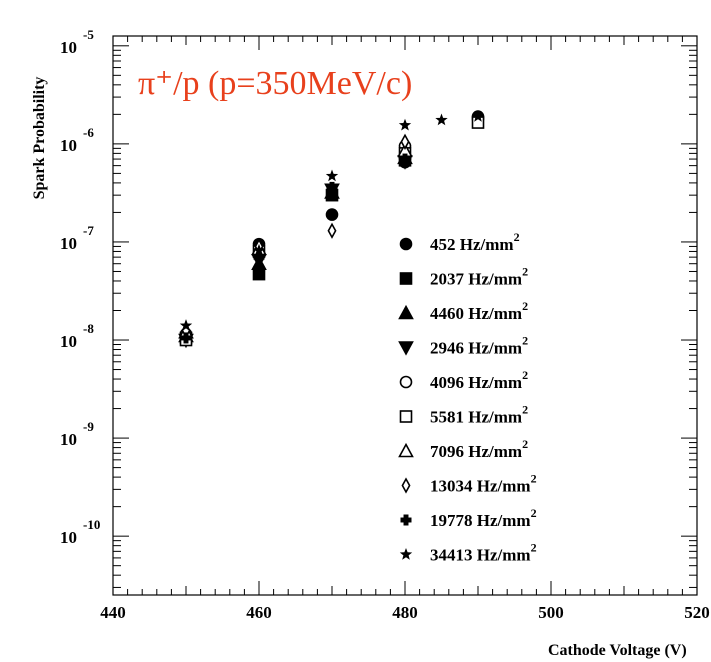 The height and width of the screenshot is (662, 711). What do you see at coordinates (80, 532) in the screenshot?
I see `y-tick-label: 10⁻¹⁰` at bounding box center [80, 532].